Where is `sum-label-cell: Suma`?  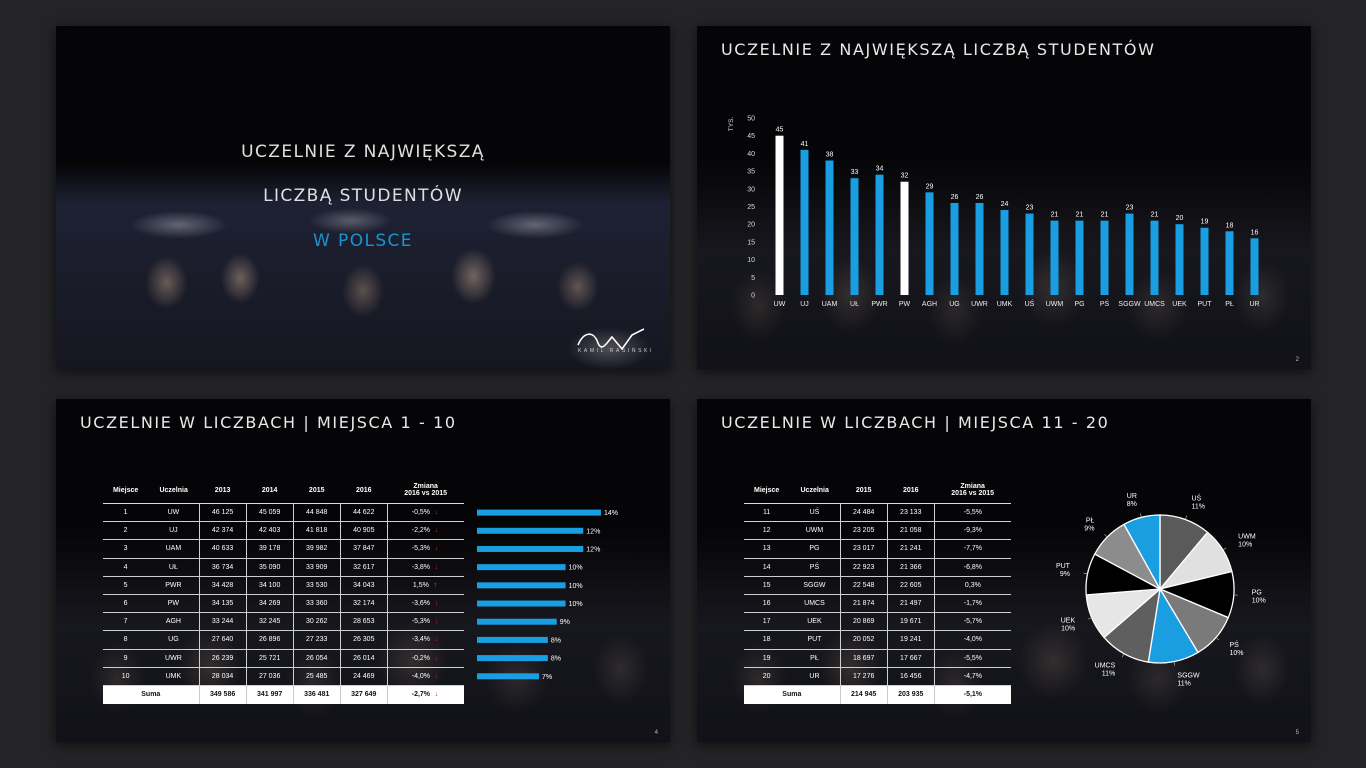 sum-label-cell: Suma is located at coordinates (792, 694).